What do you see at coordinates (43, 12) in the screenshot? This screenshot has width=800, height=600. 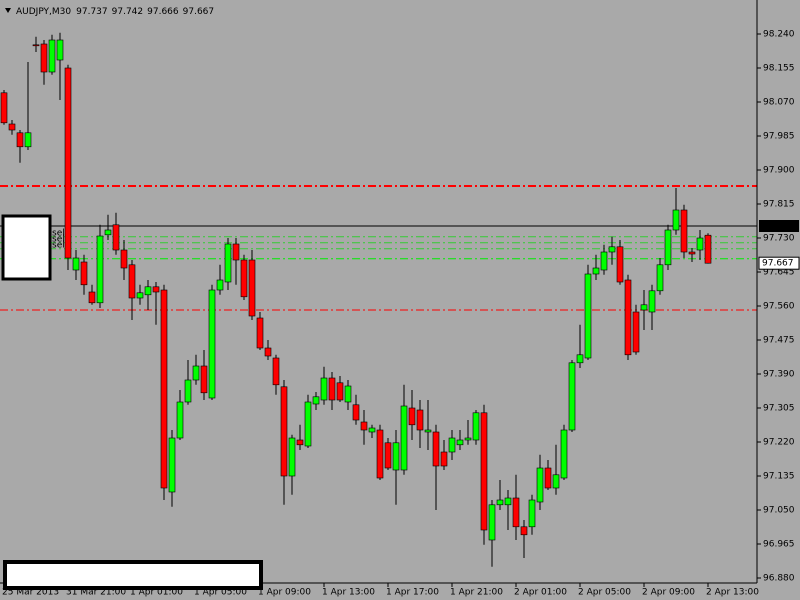 I see `symbol: AUDJPY,M30` at bounding box center [43, 12].